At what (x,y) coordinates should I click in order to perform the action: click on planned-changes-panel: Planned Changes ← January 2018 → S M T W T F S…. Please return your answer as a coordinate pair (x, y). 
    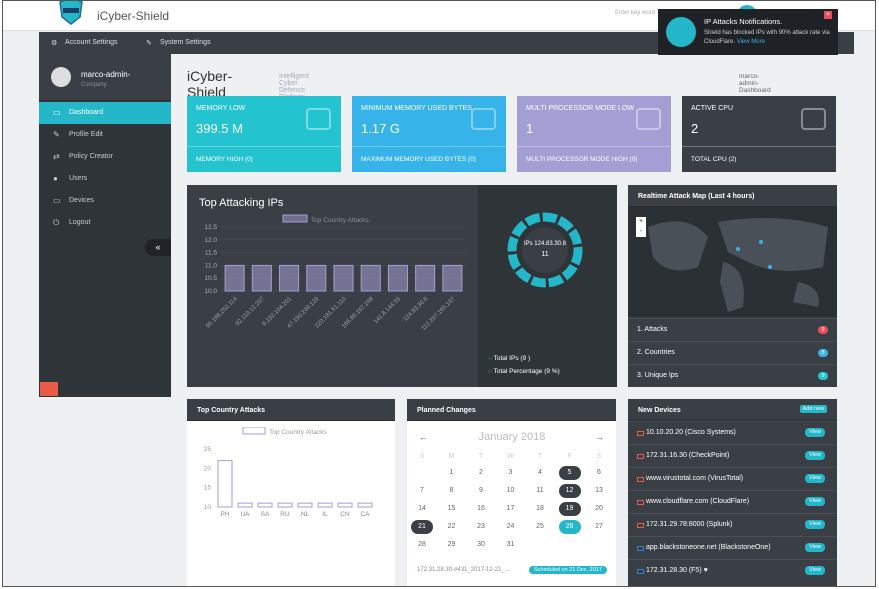
    Looking at the image, I should click on (511, 492).